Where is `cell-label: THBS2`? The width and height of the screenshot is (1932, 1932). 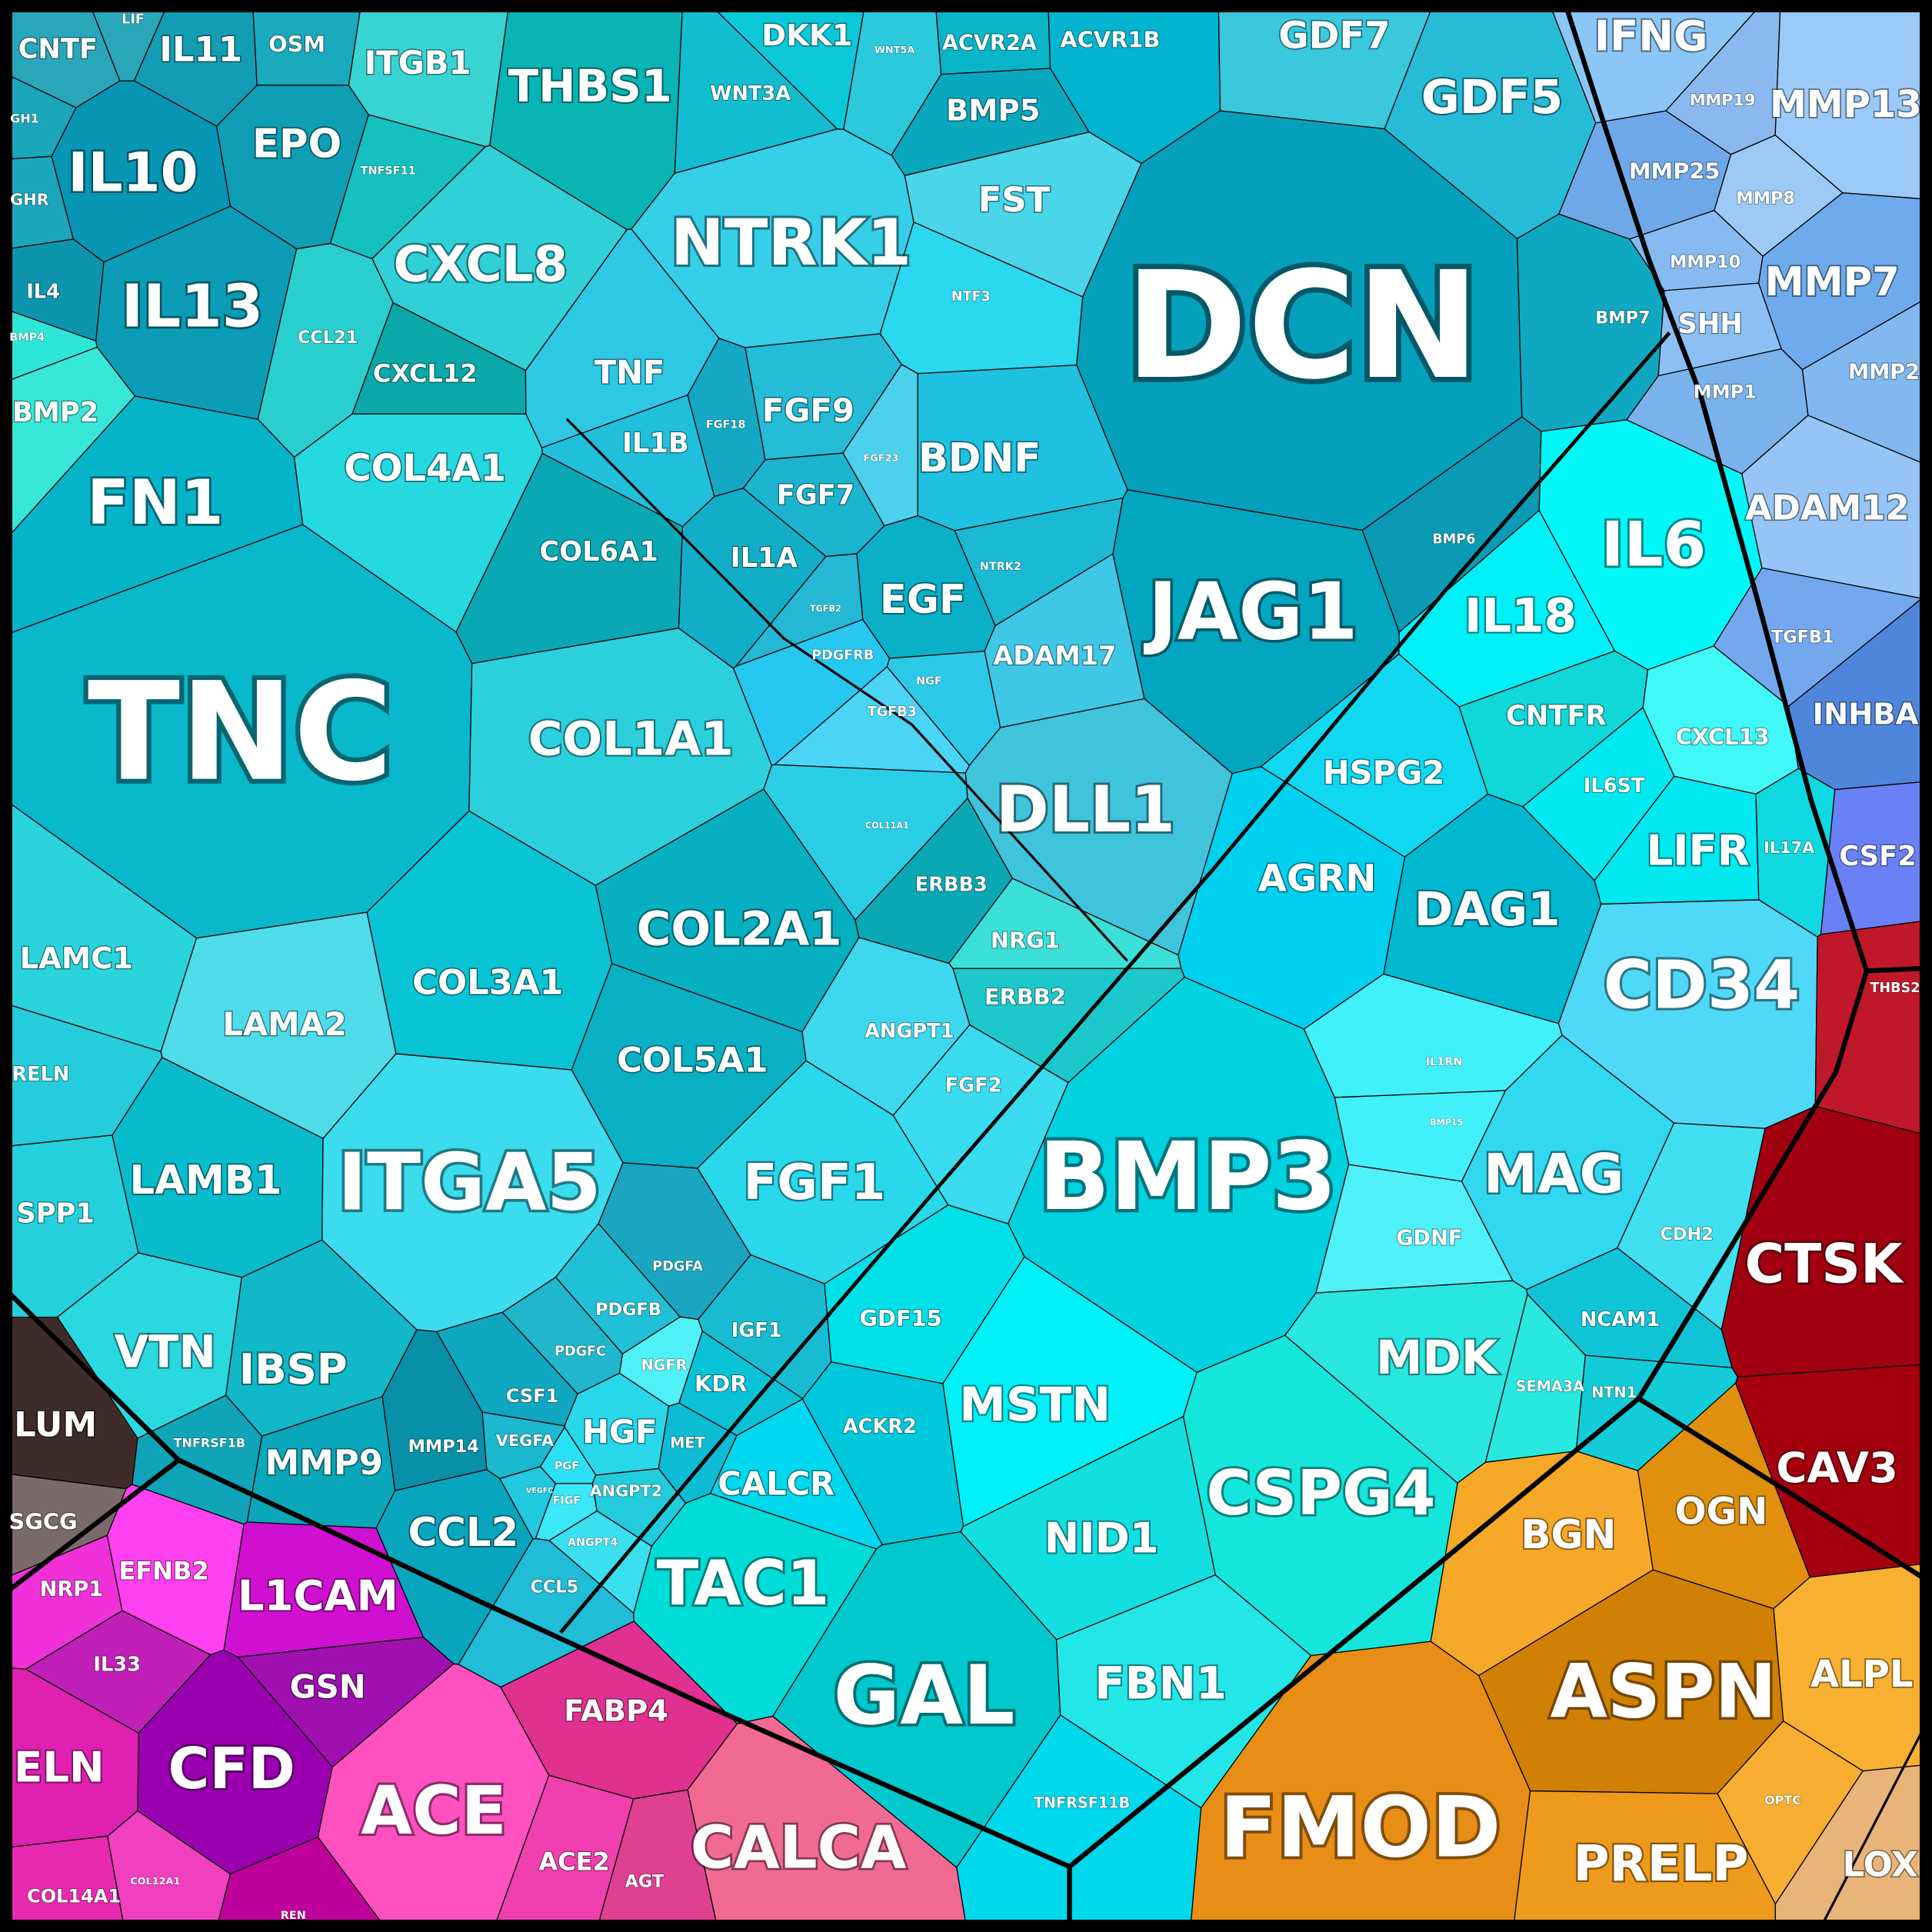 cell-label: THBS2 is located at coordinates (1895, 988).